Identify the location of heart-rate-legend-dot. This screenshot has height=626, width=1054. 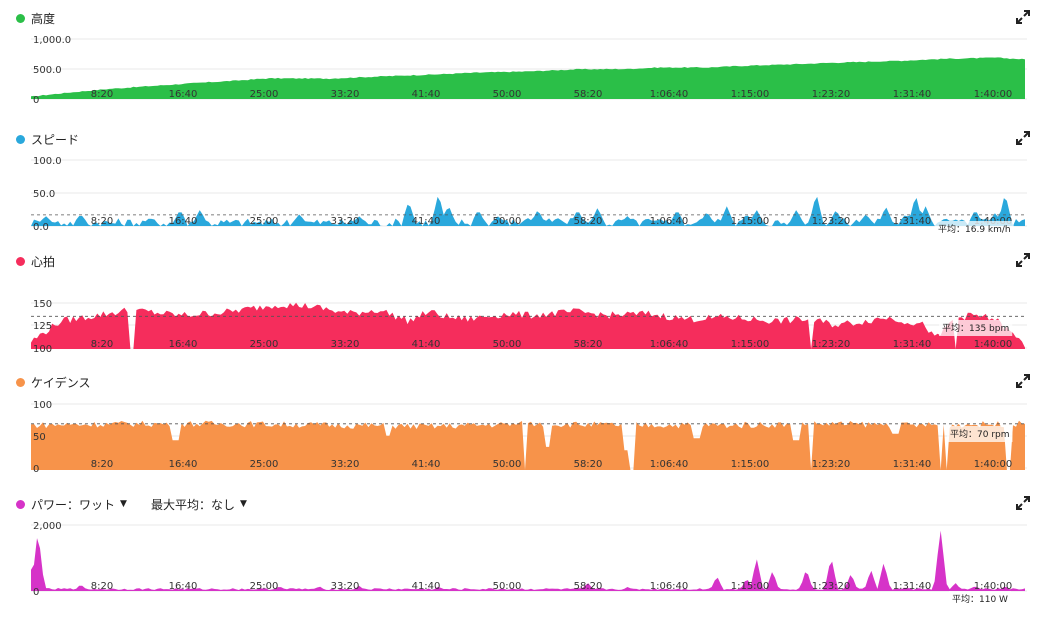
(20, 261).